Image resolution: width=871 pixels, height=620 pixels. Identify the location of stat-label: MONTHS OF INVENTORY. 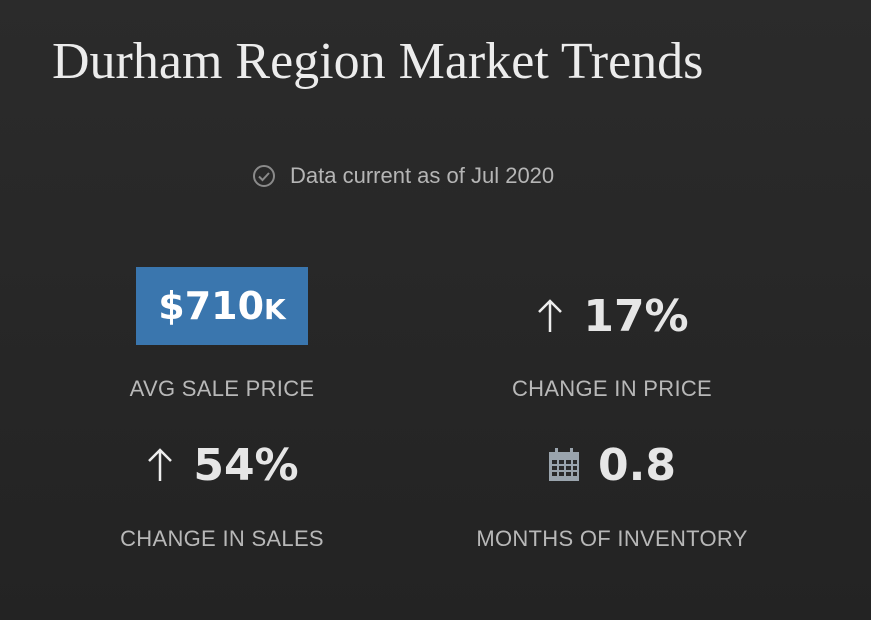
(612, 538).